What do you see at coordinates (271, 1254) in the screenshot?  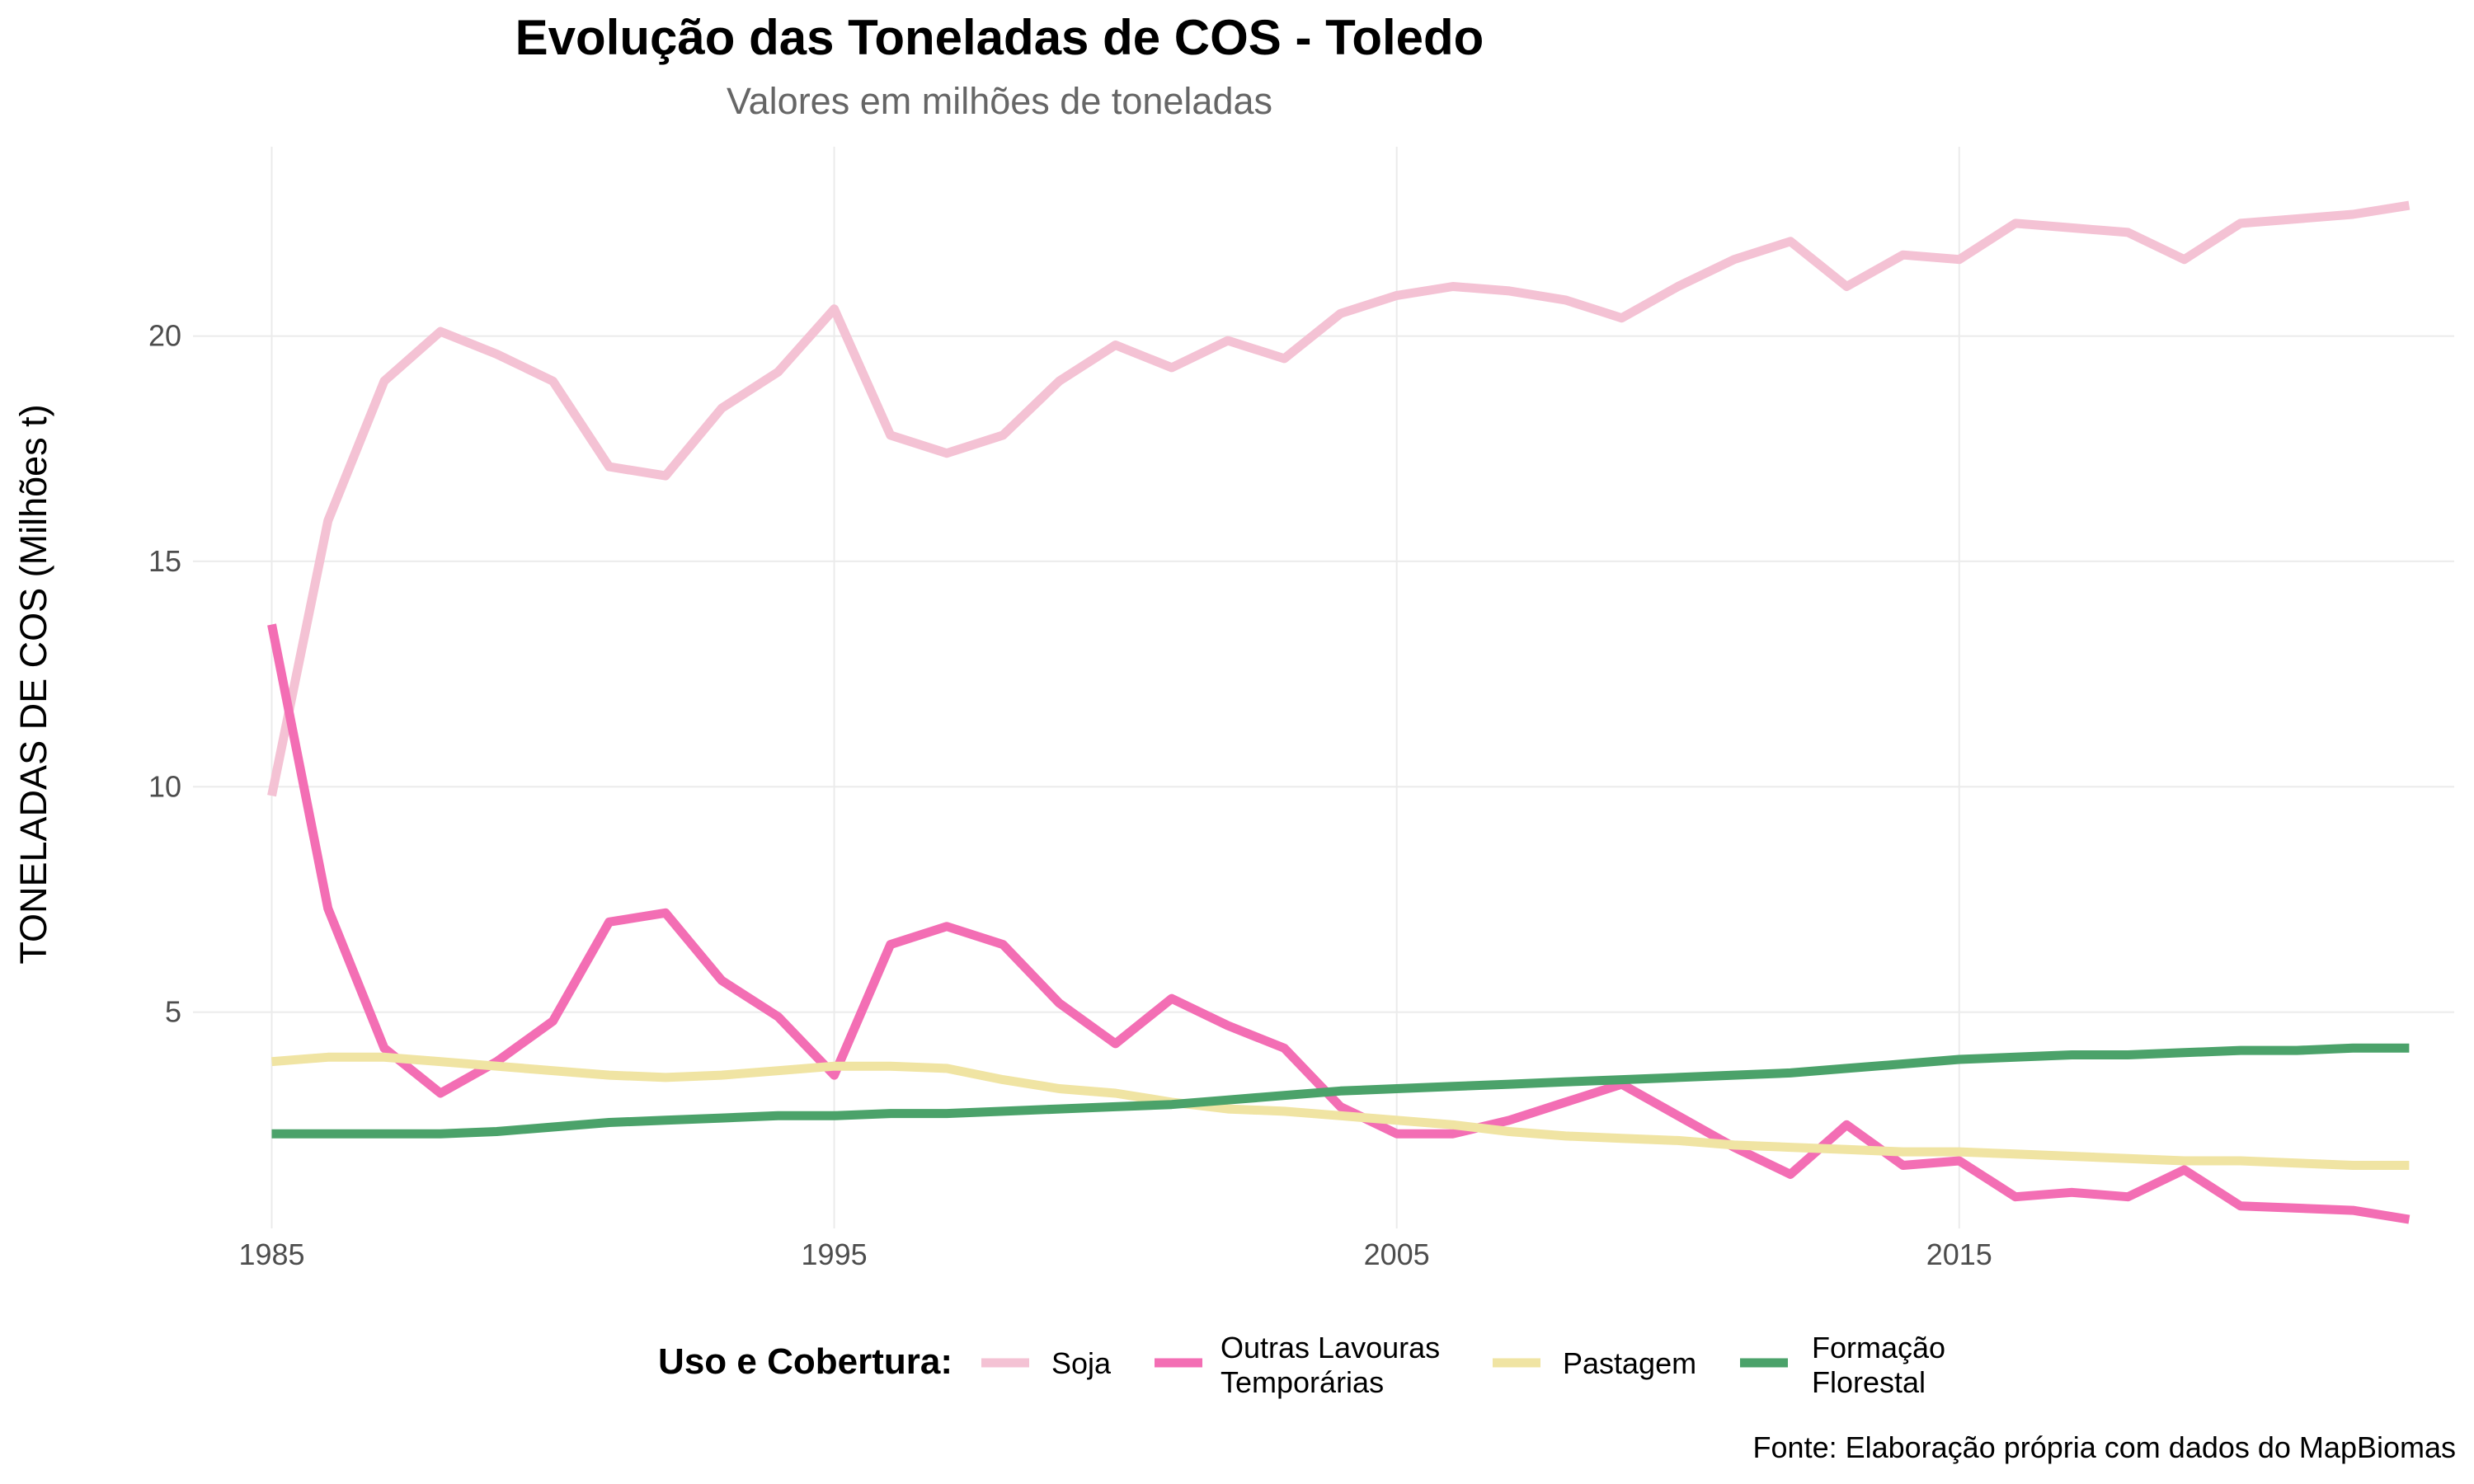 I see `x-tick-label: 1985` at bounding box center [271, 1254].